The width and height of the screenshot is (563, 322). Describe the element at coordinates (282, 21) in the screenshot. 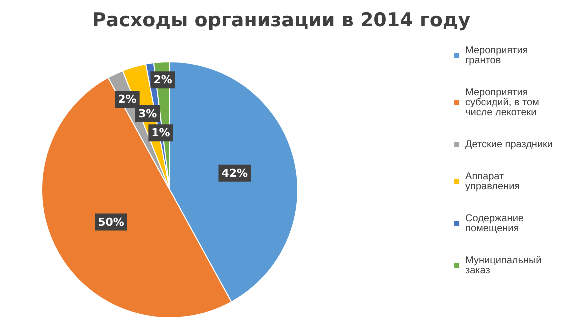

I see `chart-title: Расходы организации в 2014 году` at that location.